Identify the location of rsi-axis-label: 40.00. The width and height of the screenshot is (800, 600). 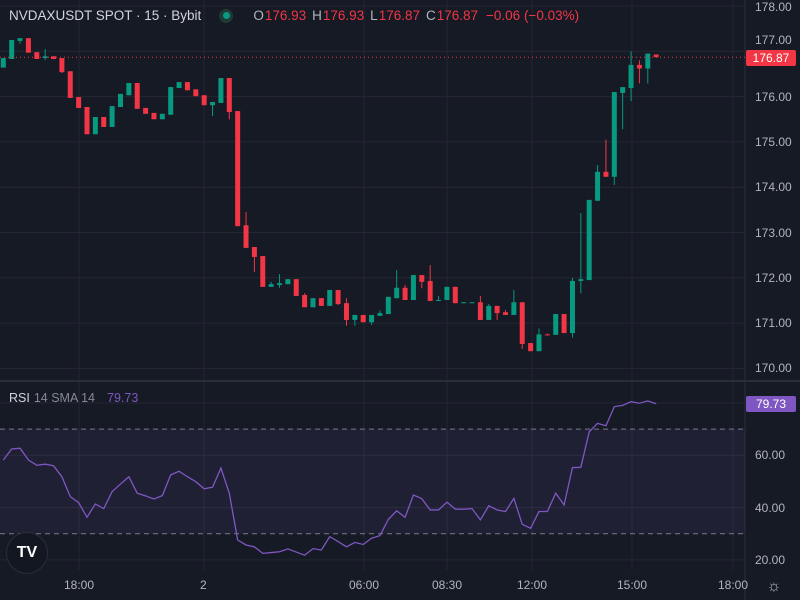
(770, 507).